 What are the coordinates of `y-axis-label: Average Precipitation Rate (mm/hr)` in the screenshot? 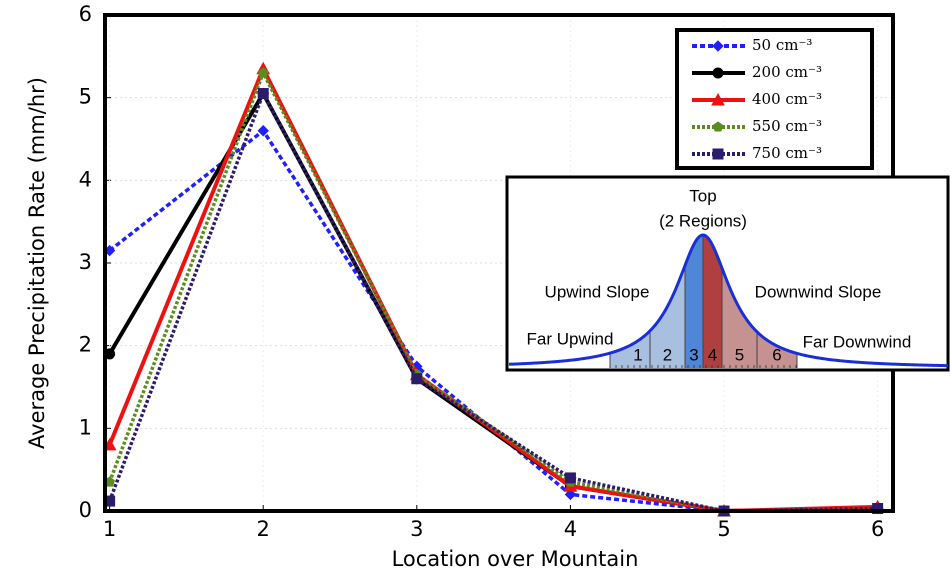 It's located at (37, 263).